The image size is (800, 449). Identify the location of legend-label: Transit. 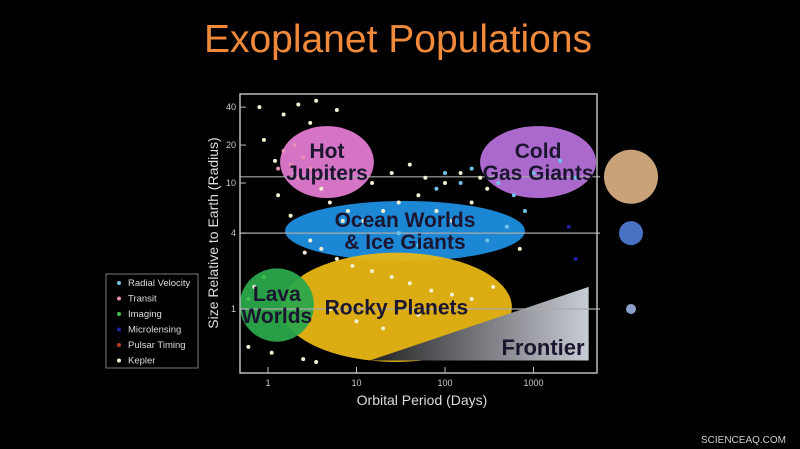
(142, 299).